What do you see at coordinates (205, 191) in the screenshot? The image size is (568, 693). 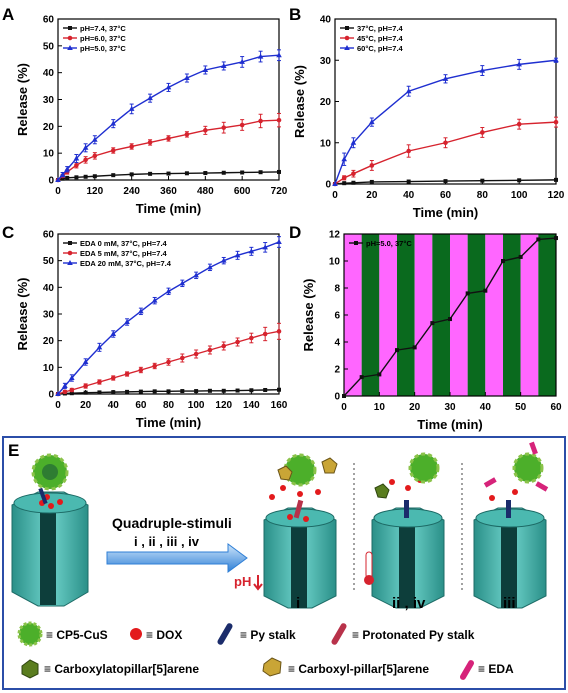 I see `x-tick-label: 480` at bounding box center [205, 191].